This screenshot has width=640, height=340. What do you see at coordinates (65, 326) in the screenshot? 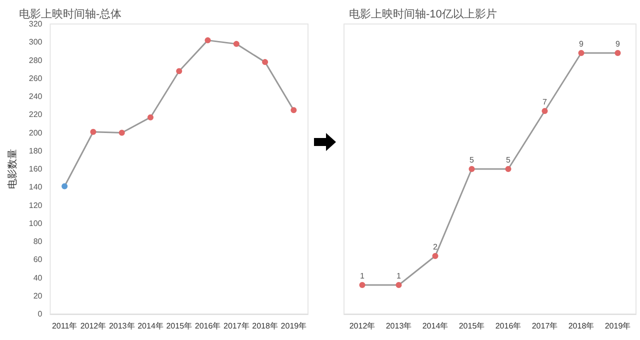
I see `x-tick-label: 2011年` at bounding box center [65, 326].